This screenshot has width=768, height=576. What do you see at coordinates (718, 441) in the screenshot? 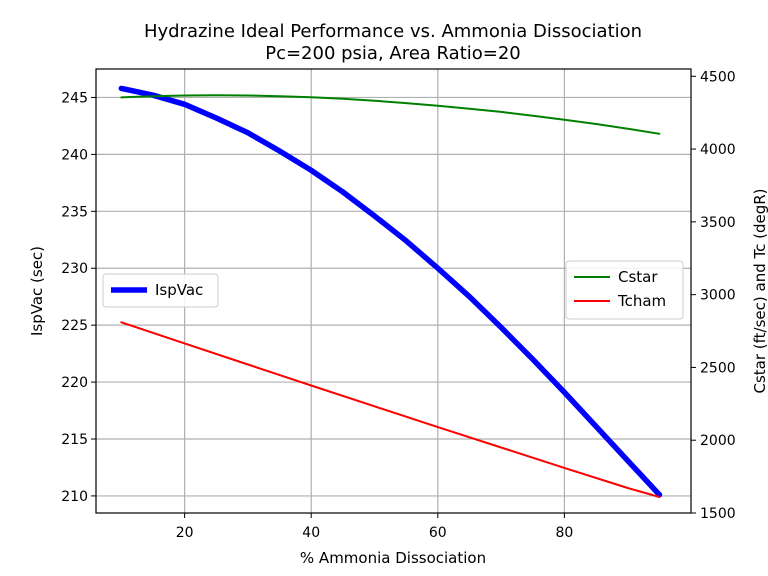
I see `y-right-tick-label: 2000` at bounding box center [718, 441].